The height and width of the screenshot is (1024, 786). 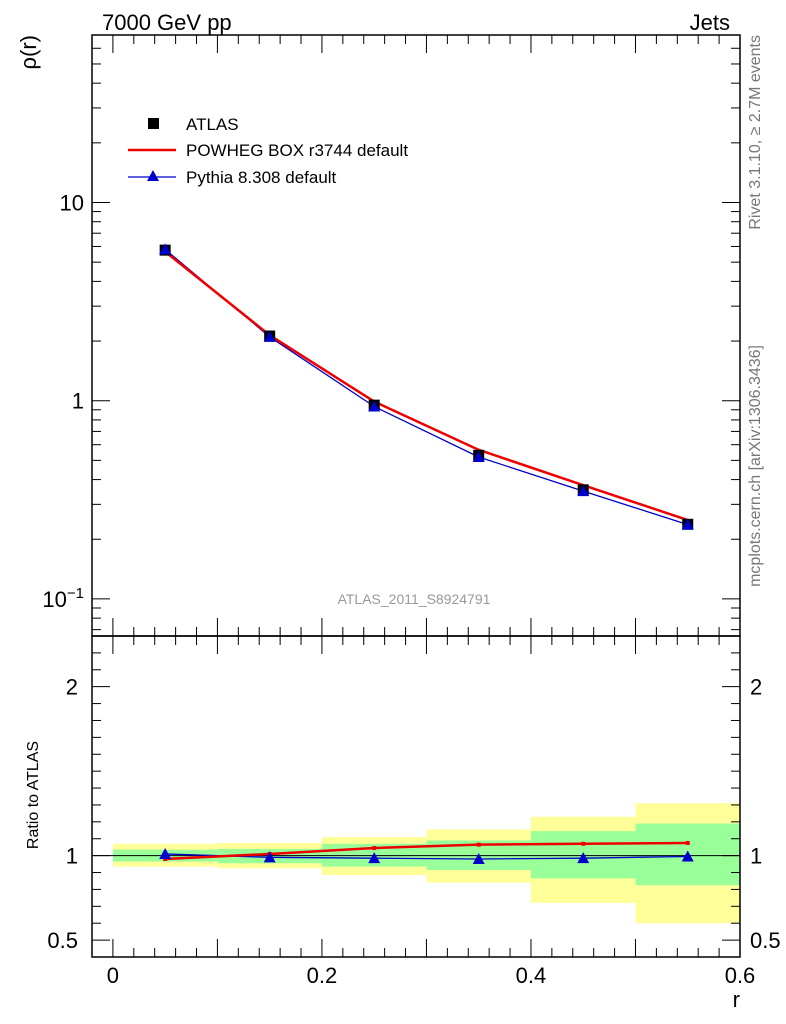 I want to click on header-right: Jets, so click(x=710, y=22).